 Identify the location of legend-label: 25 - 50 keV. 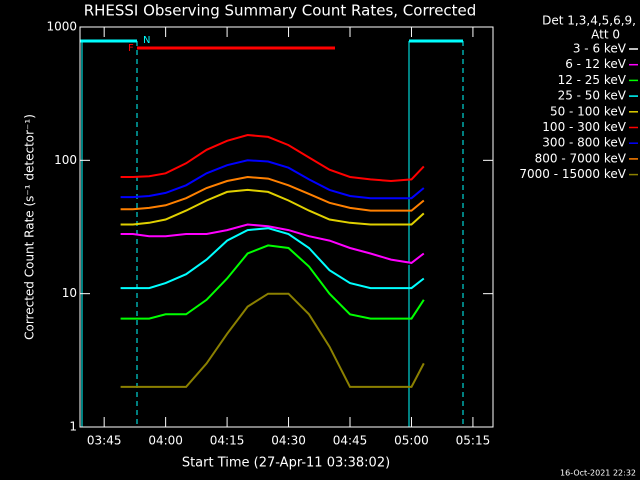
(592, 96).